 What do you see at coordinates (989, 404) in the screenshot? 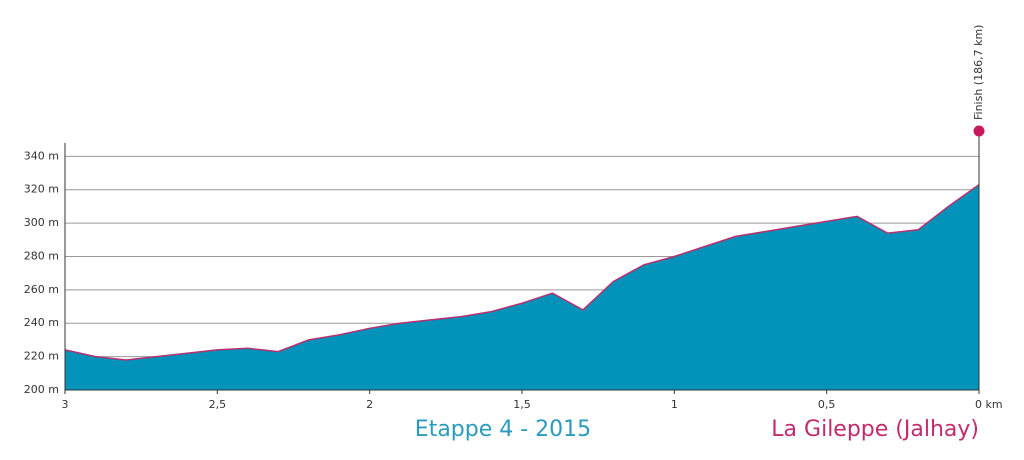
I see `x-tick-label: 0 km` at bounding box center [989, 404].